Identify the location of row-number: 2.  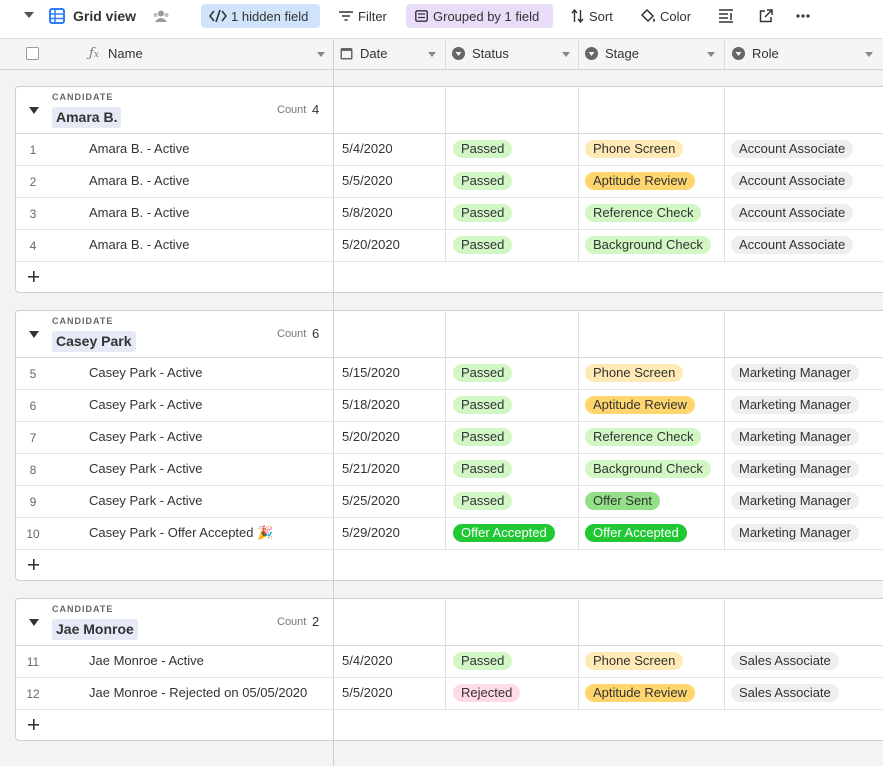
(33, 182).